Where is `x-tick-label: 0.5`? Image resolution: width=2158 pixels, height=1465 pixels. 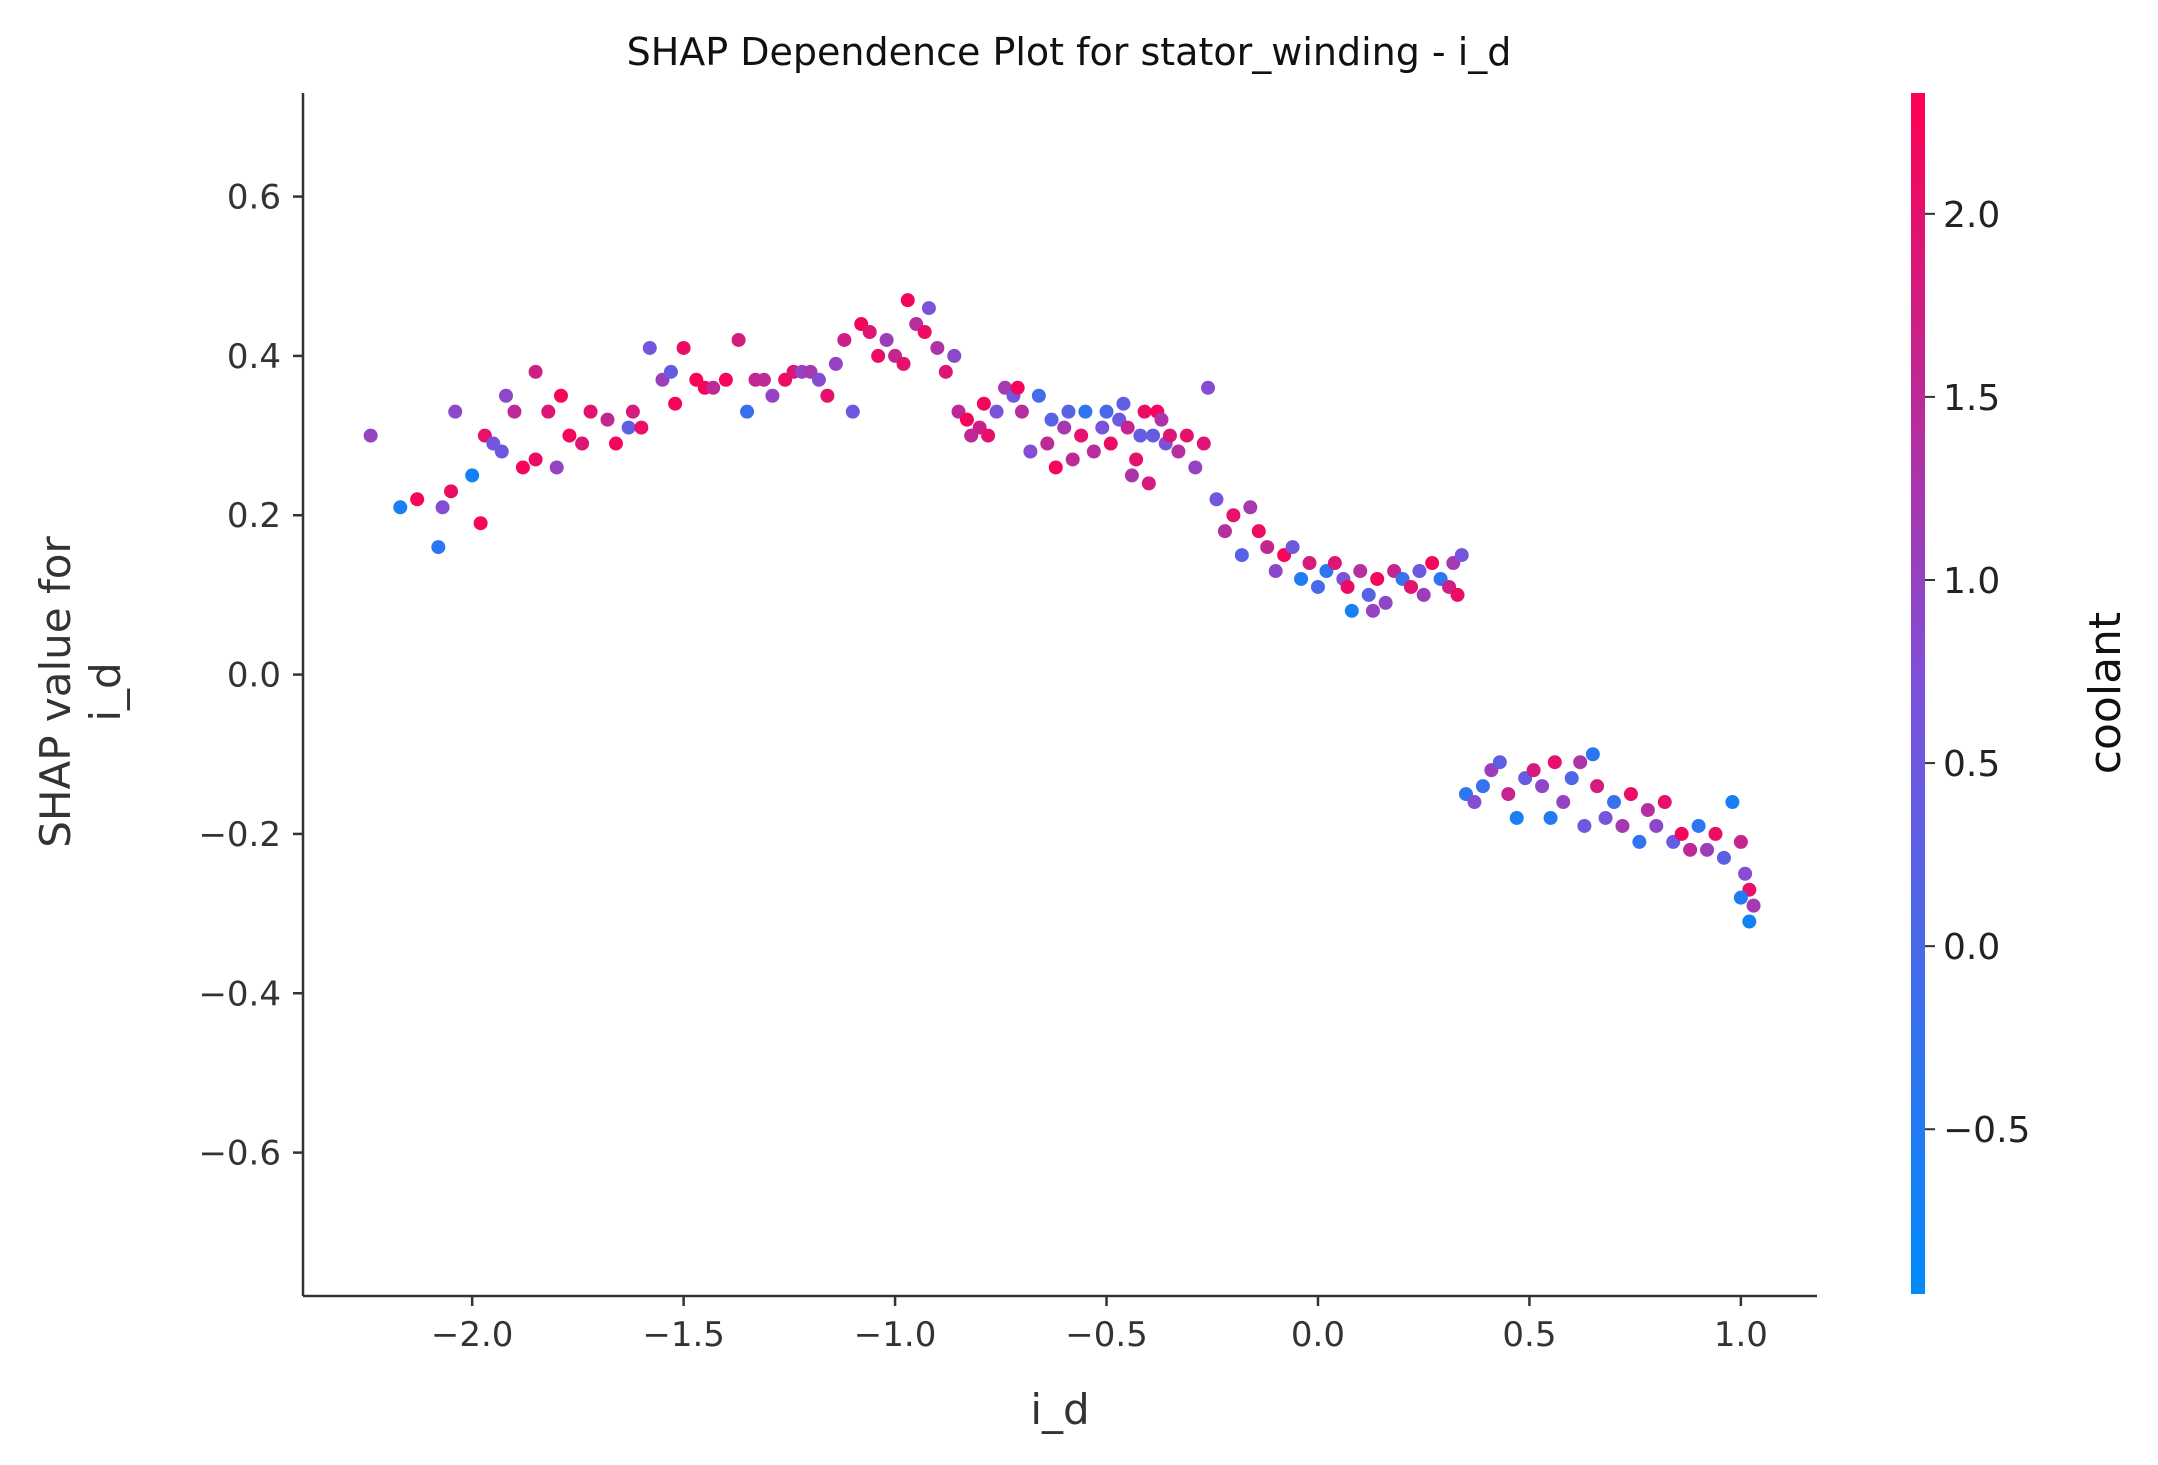 x-tick-label: 0.5 is located at coordinates (1529, 1335).